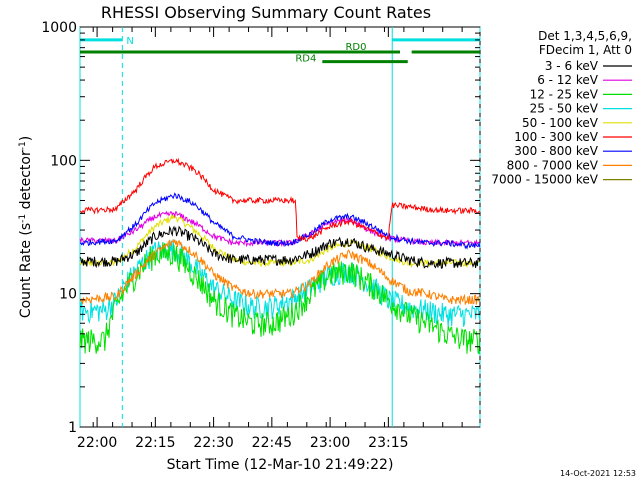 The image size is (640, 480). I want to click on y-label-end: ), so click(26, 138).